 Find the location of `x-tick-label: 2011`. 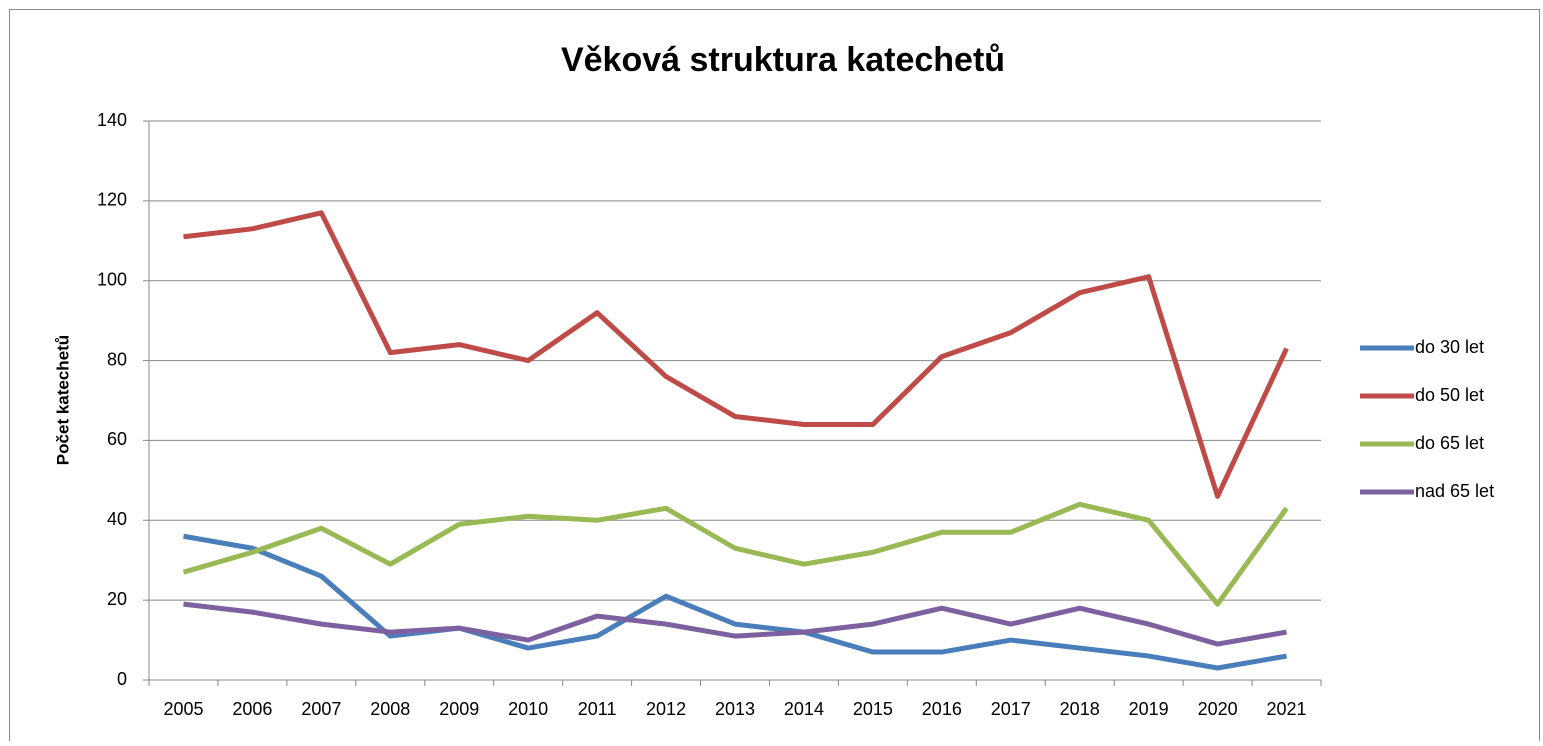

x-tick-label: 2011 is located at coordinates (597, 709).